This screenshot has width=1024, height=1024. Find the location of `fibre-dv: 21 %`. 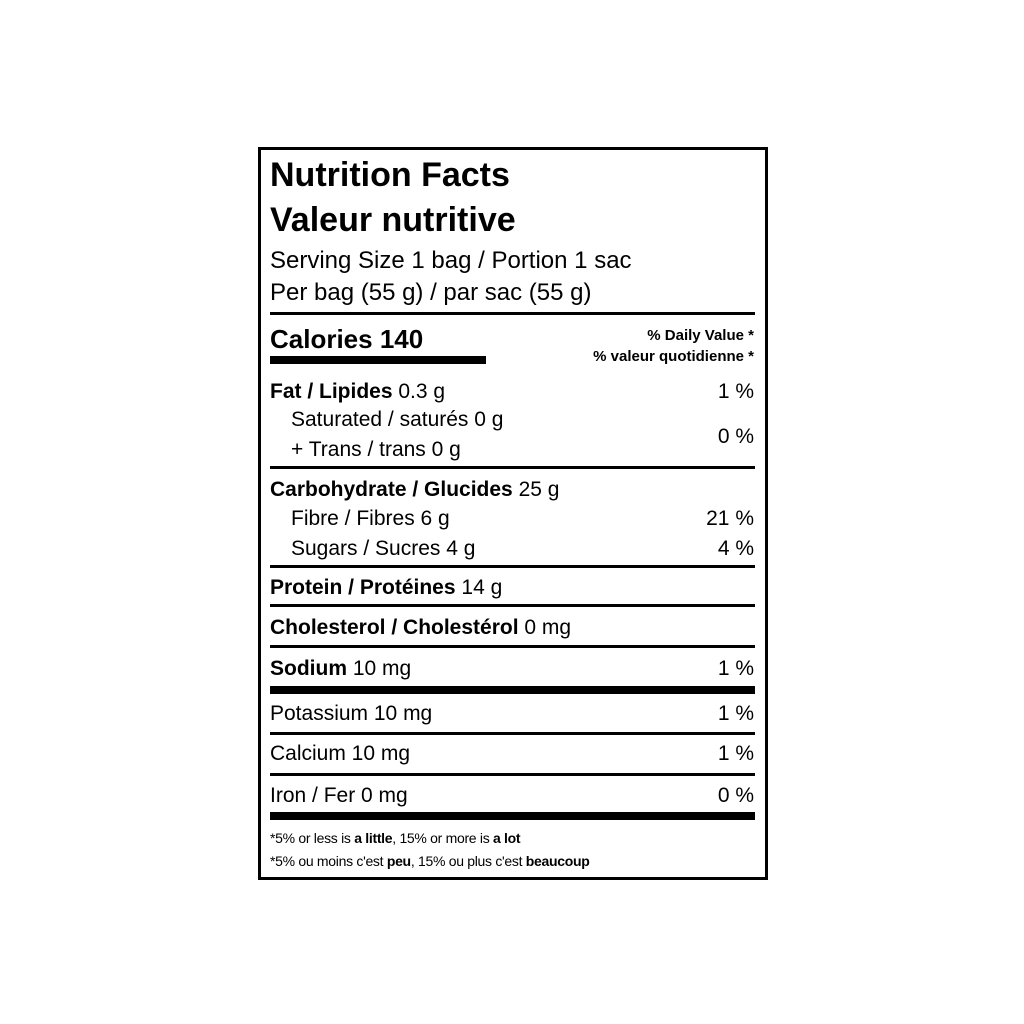

fibre-dv: 21 % is located at coordinates (730, 518).